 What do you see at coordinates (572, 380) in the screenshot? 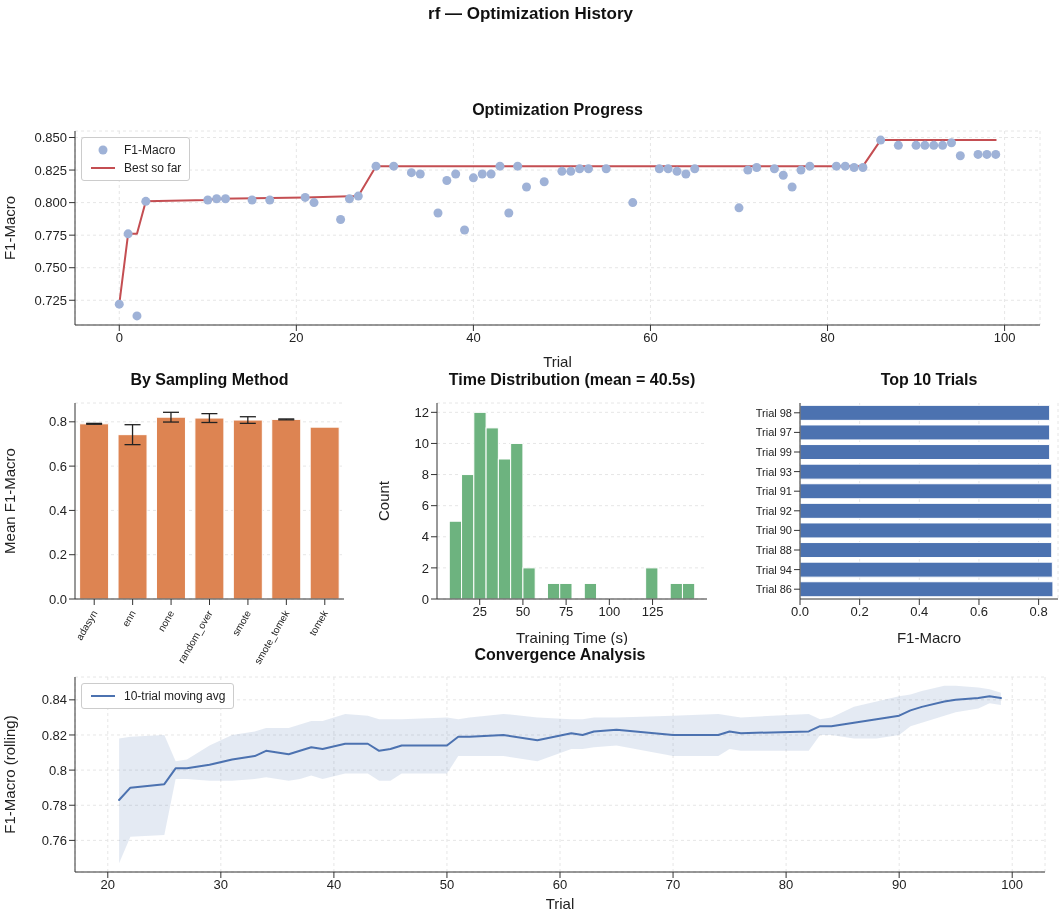
I see `chart-title: Time Distribution (mean = 40.5s)` at bounding box center [572, 380].